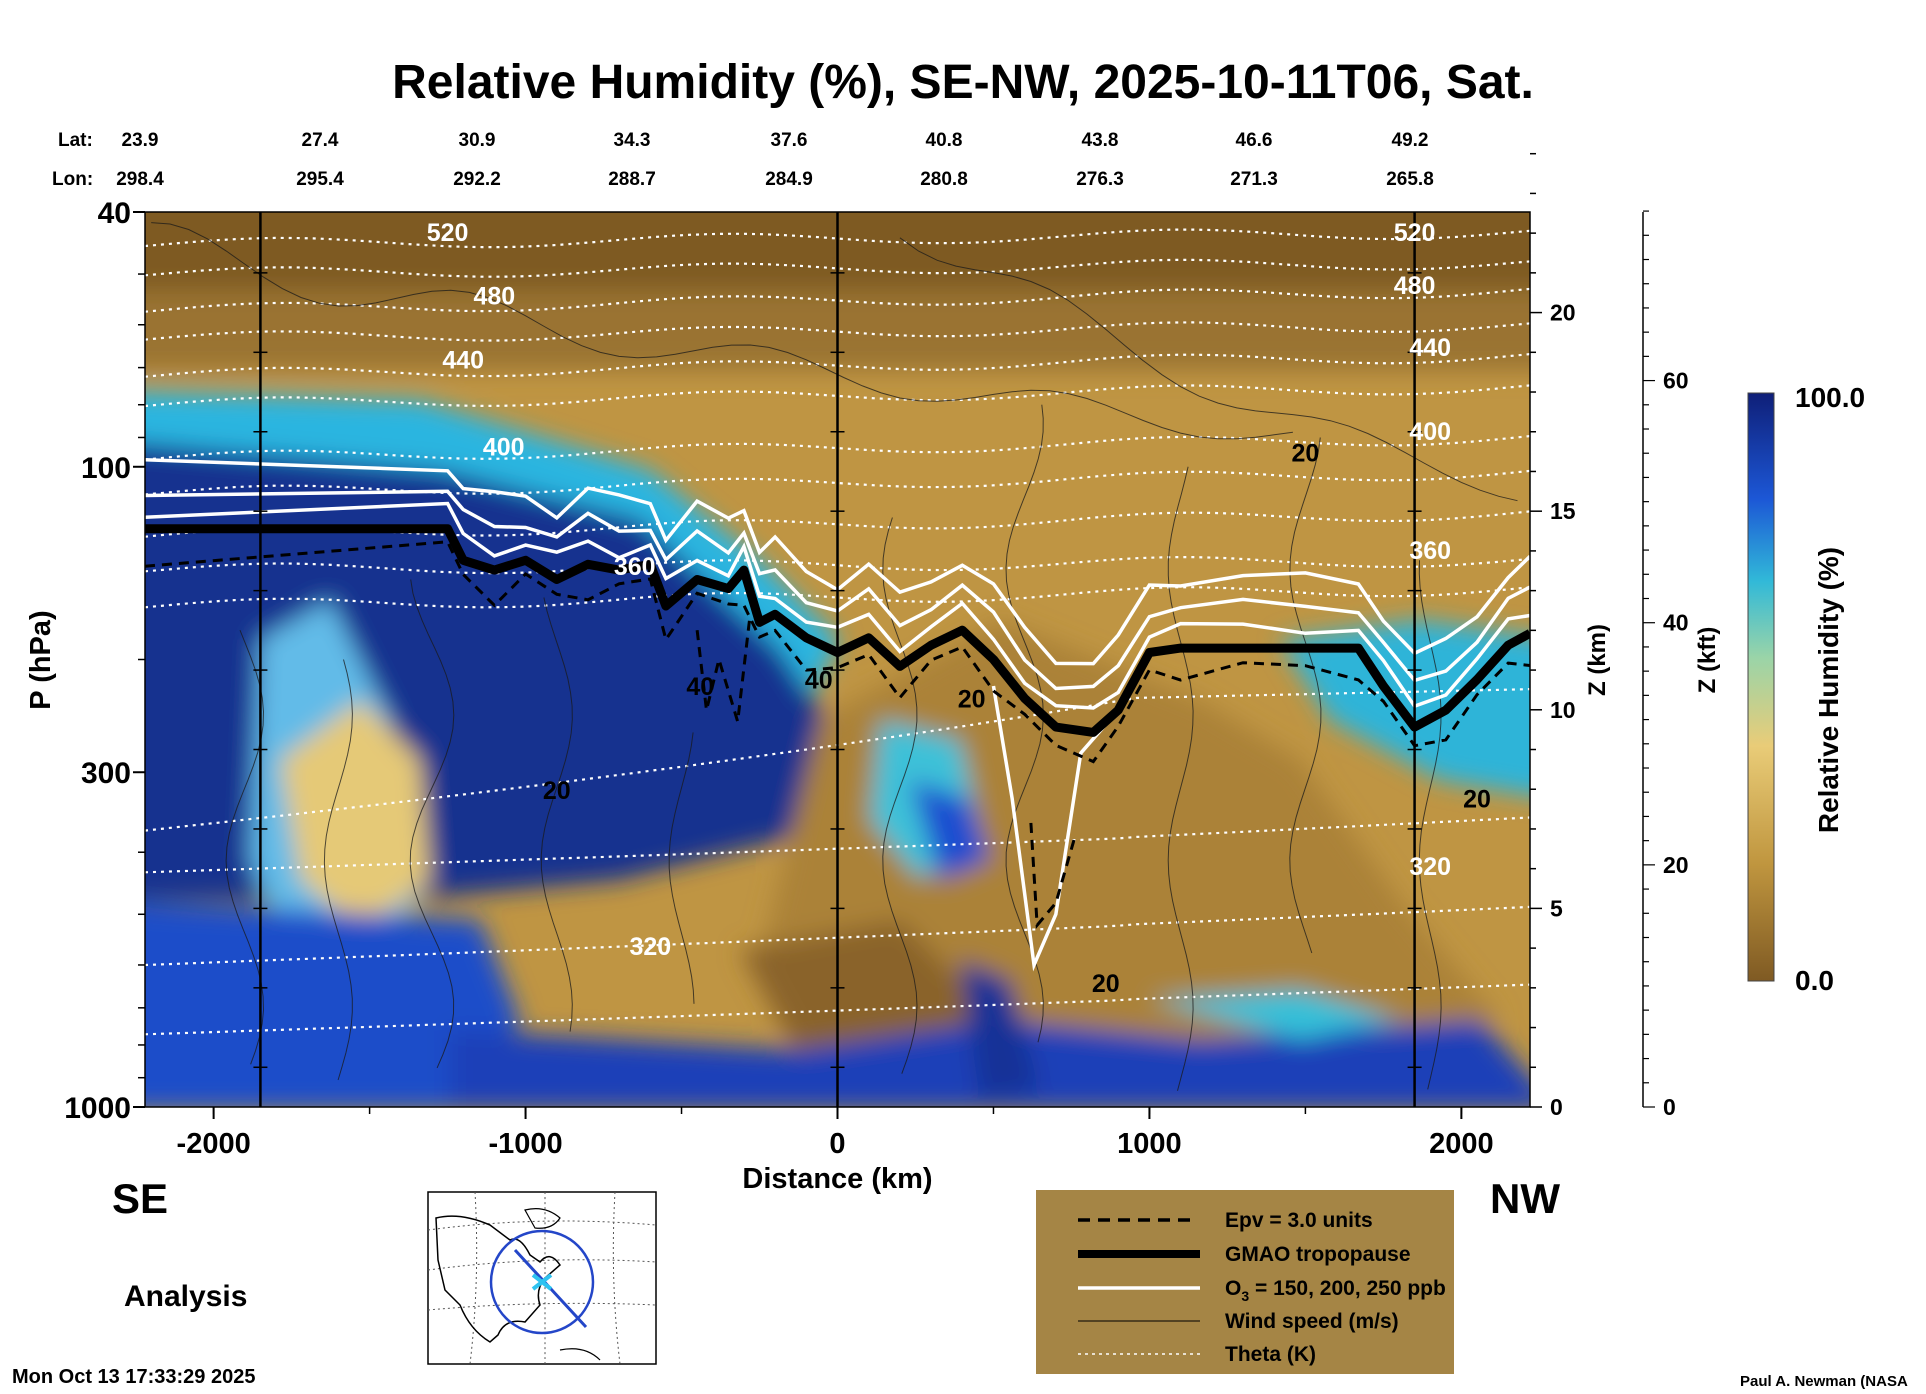 The image size is (1926, 1394). I want to click on x-tick-label: 0, so click(837, 1144).